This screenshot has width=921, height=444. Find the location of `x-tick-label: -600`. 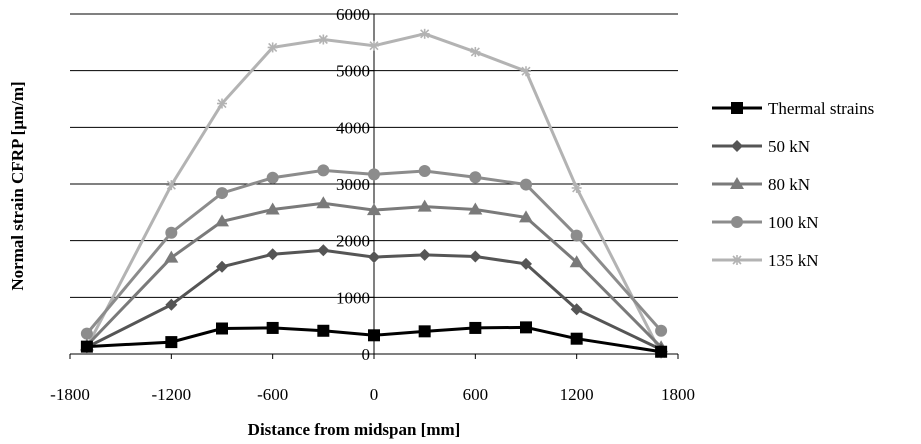

x-tick-label: -600 is located at coordinates (272, 394).